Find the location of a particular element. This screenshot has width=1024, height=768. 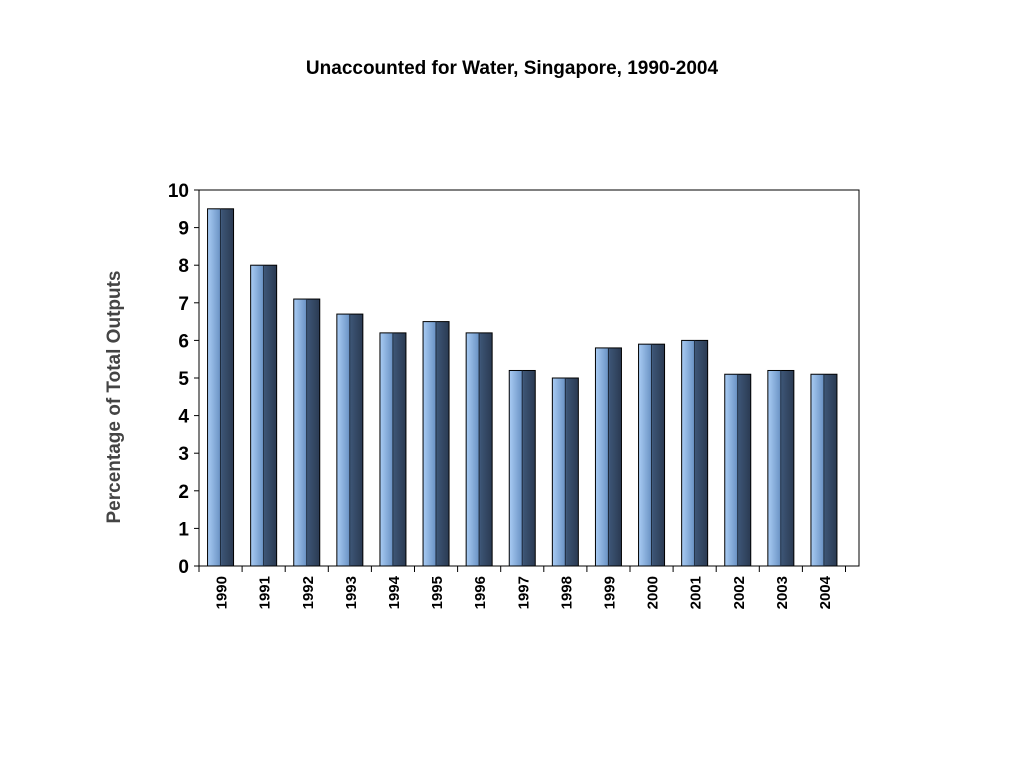

y-tick-label: 5 is located at coordinates (183, 379).